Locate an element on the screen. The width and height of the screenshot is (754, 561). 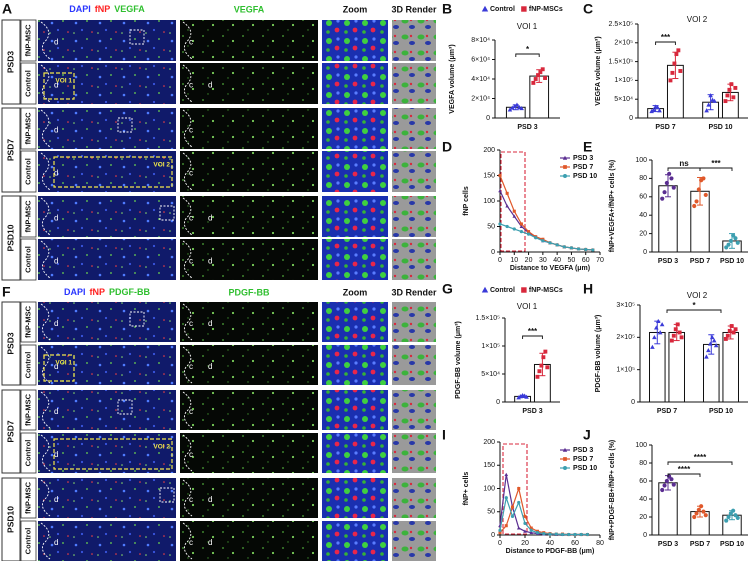
y-tick-label: 150 is located at coordinates (489, 465).